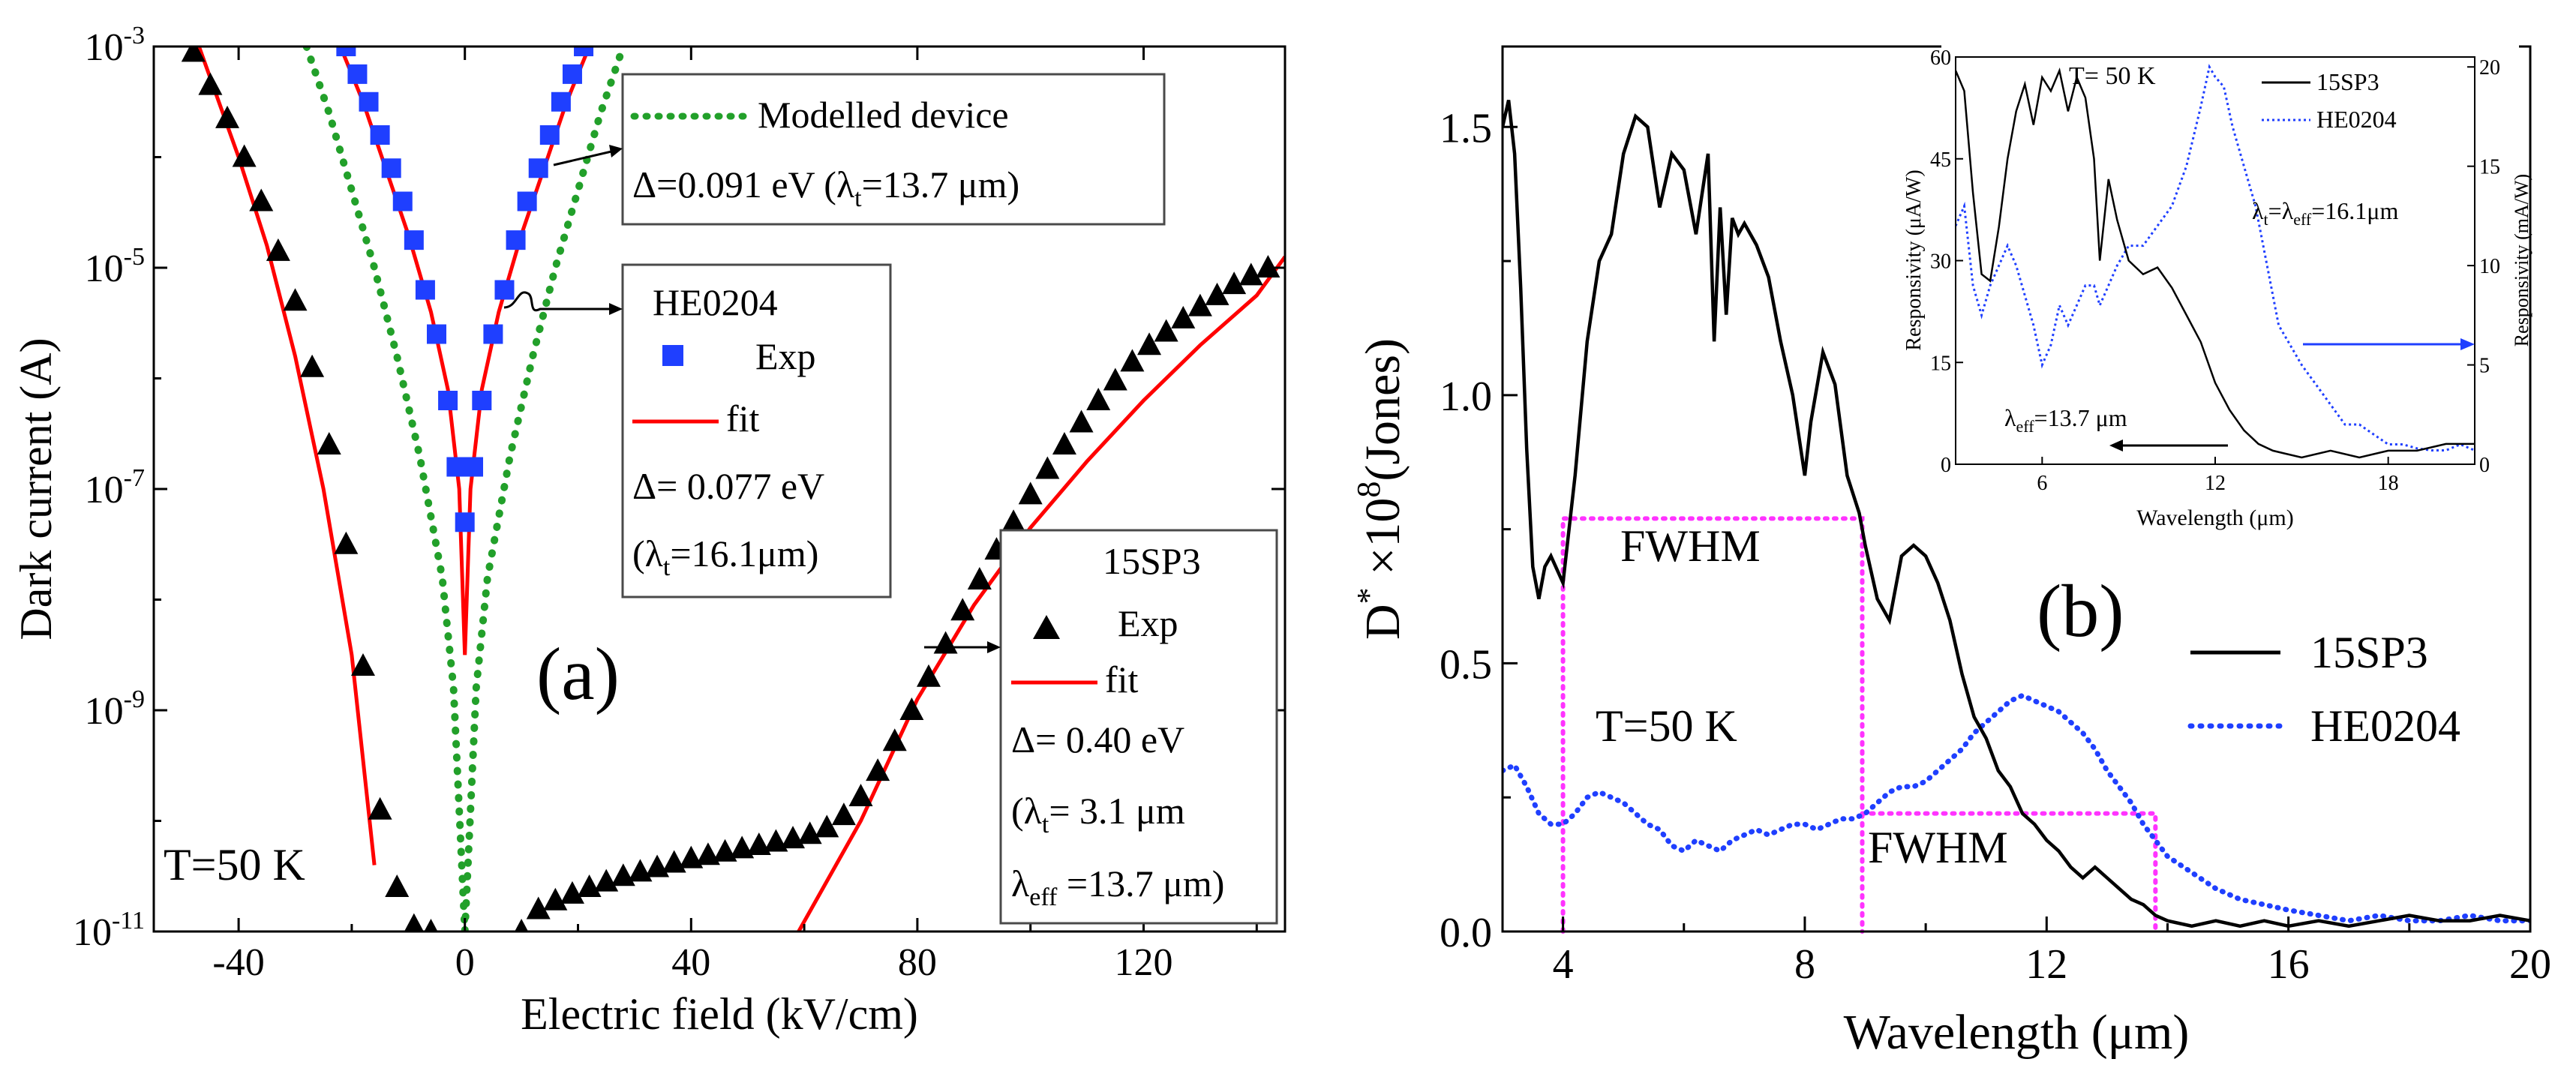  Describe the element at coordinates (1804, 964) in the screenshot. I see `x-tick-label: 8` at that location.